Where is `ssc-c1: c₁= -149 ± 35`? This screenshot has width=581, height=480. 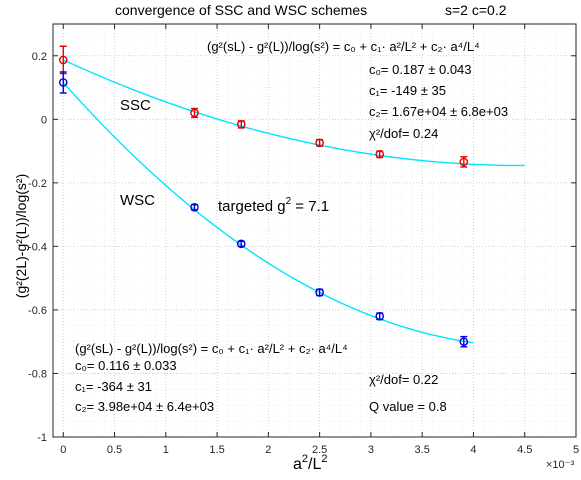
ssc-c1: c₁= -149 ± 35 is located at coordinates (407, 90).